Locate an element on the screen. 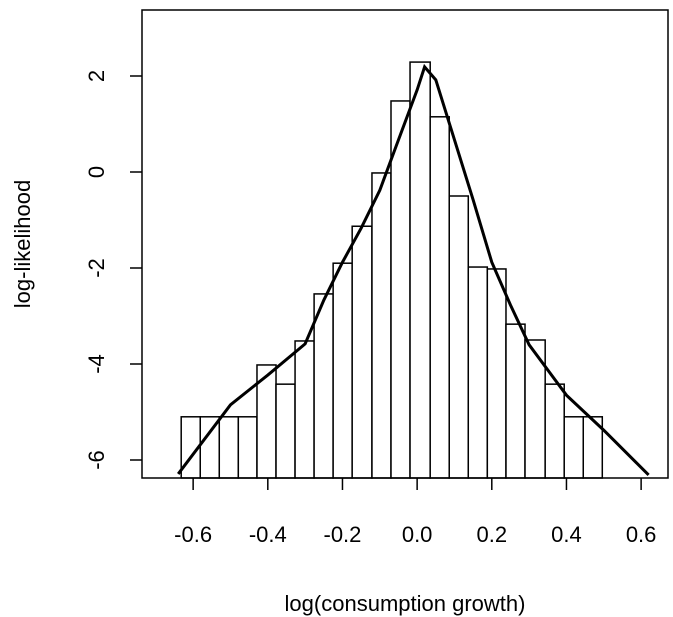 The image size is (673, 617). y-tick-label: -6 is located at coordinates (96, 460).